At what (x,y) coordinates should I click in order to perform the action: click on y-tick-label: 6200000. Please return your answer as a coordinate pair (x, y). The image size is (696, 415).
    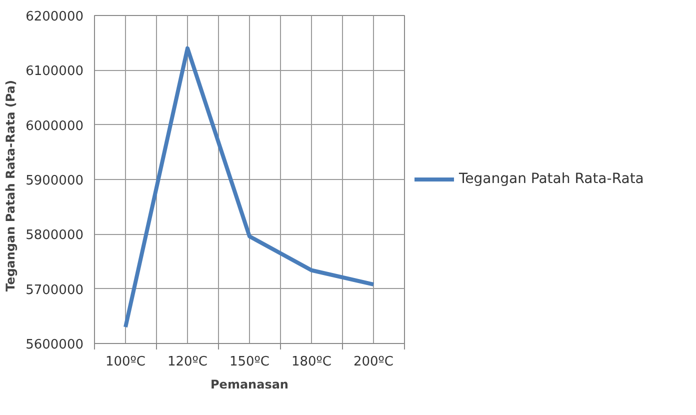
    Looking at the image, I should click on (55, 17).